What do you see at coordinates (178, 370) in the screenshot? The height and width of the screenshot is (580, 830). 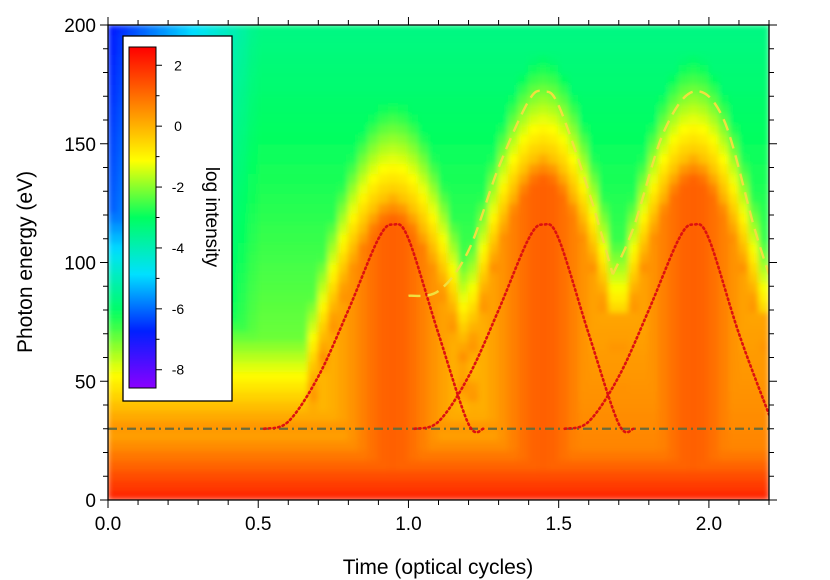 I see `colorbar-tick-label: -8` at bounding box center [178, 370].